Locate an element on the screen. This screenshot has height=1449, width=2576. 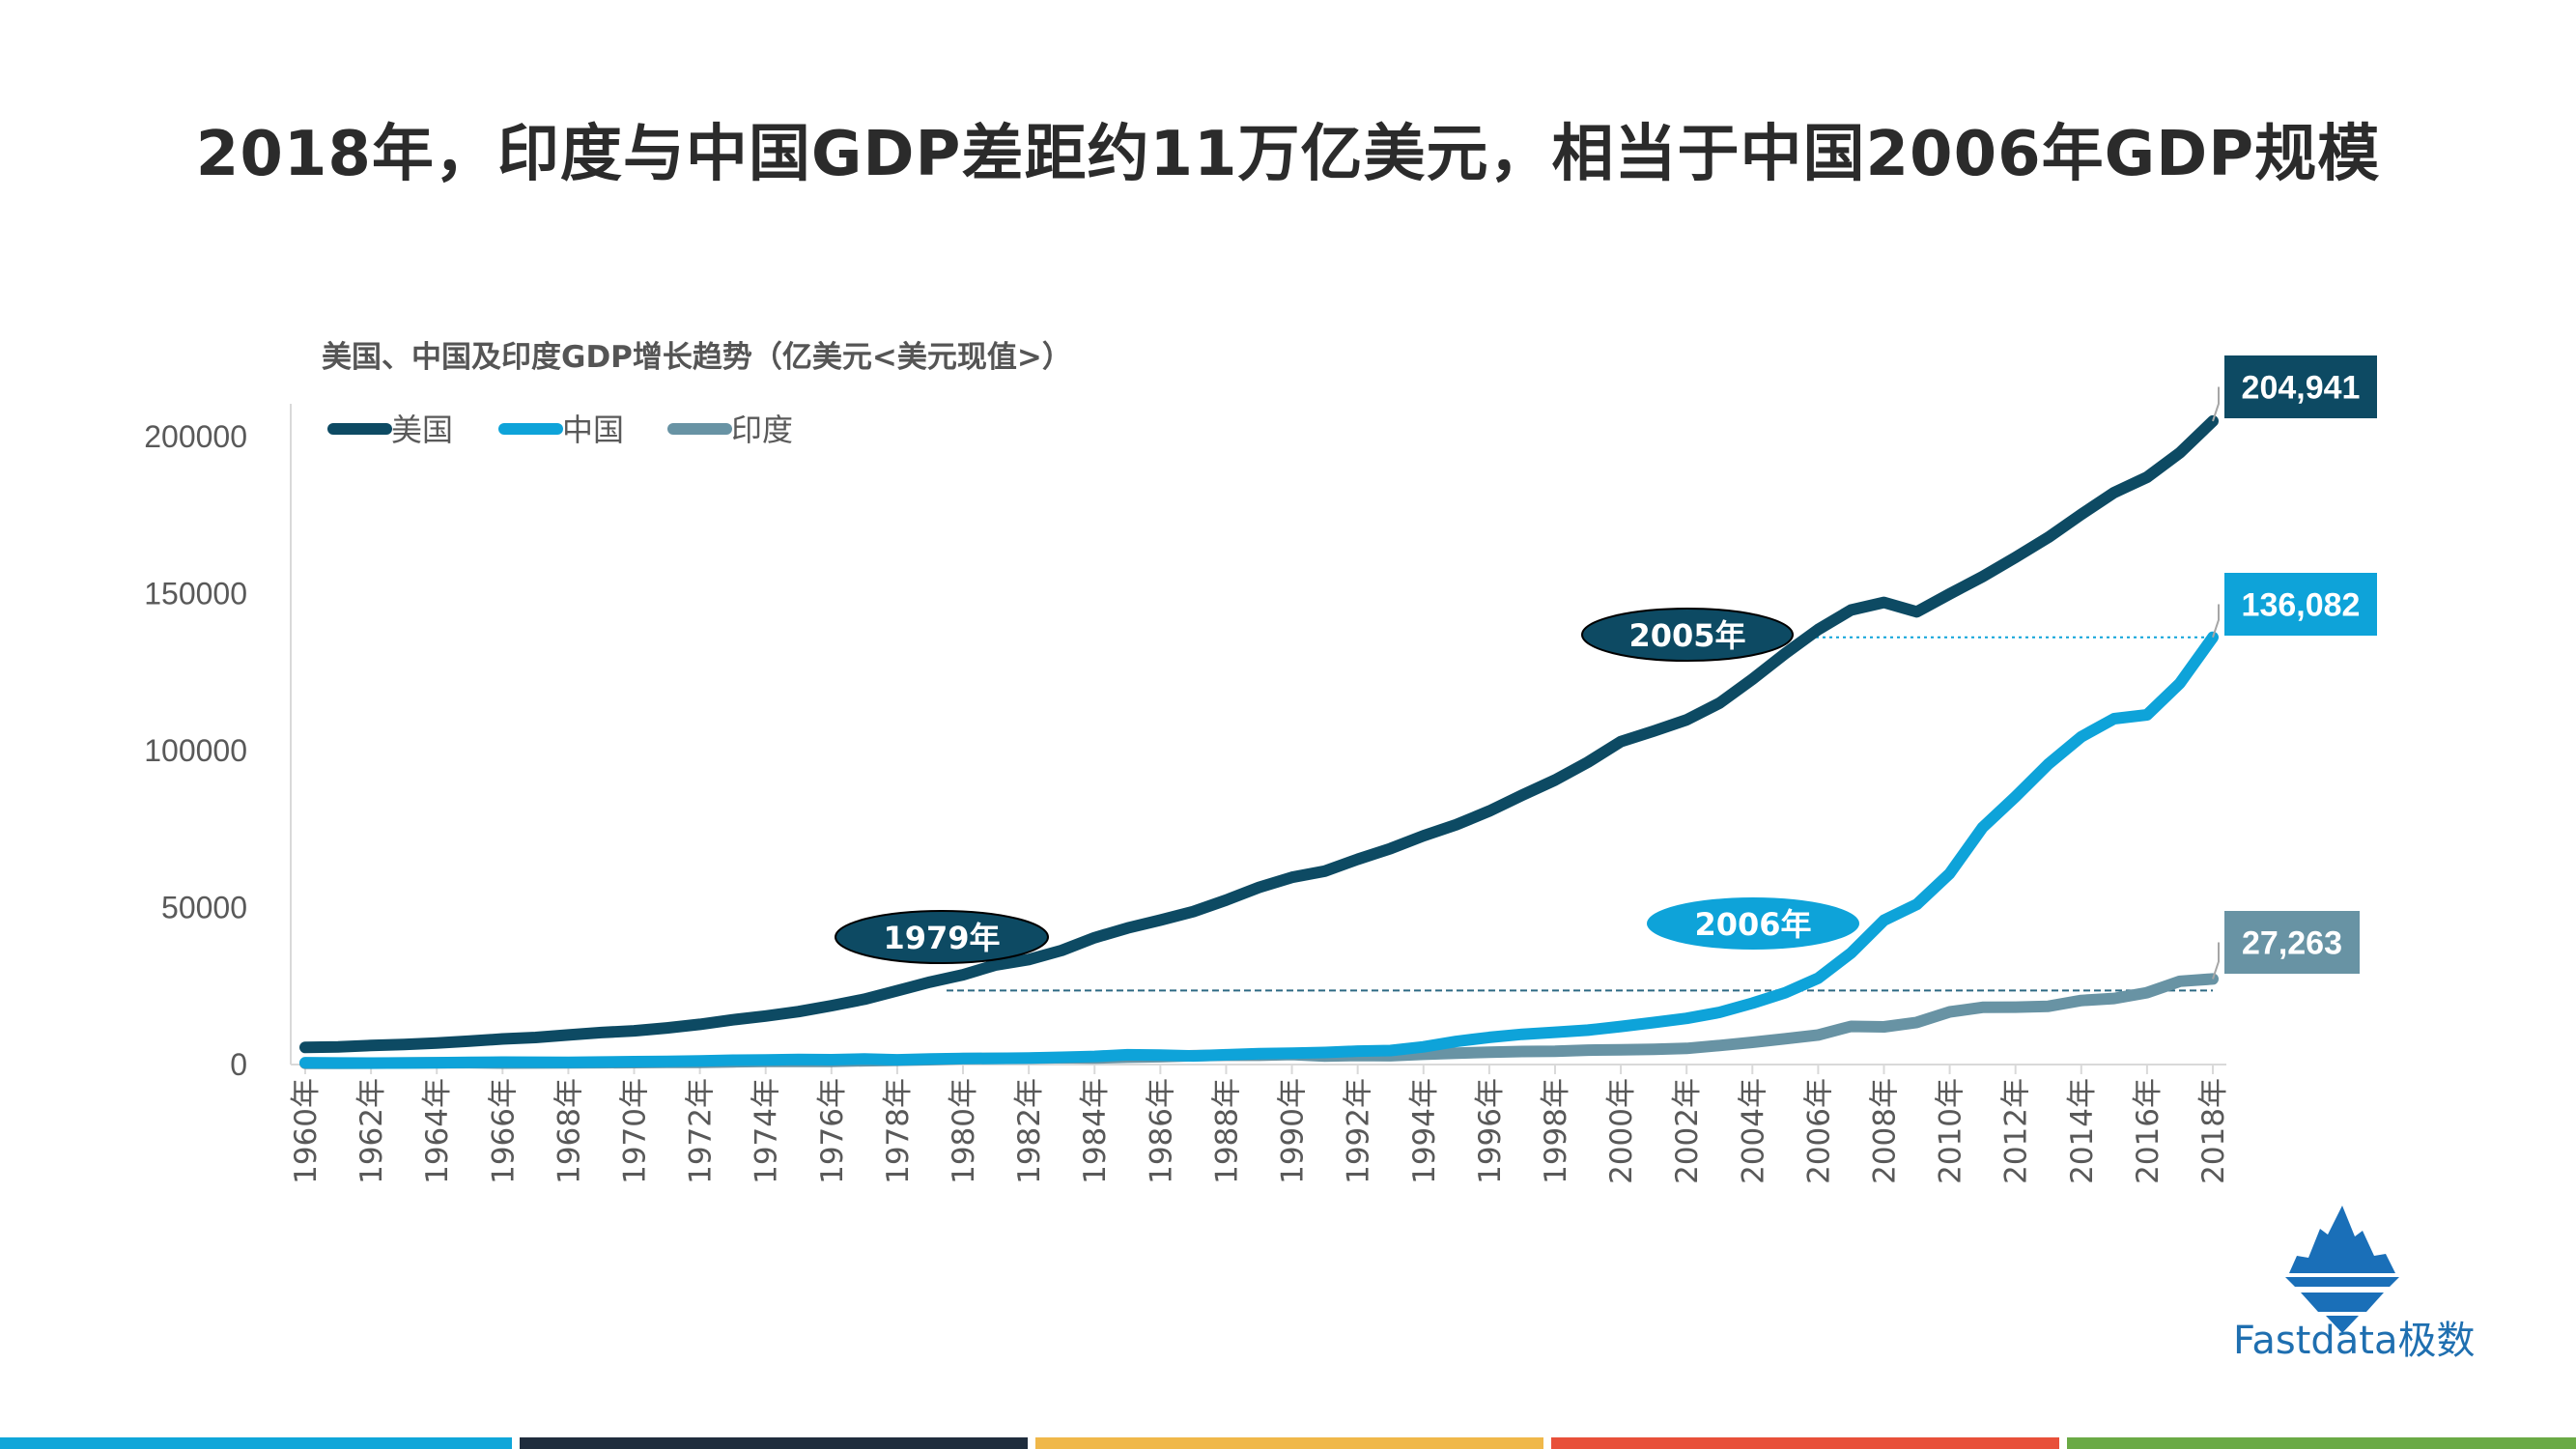
legend-label: 美国 is located at coordinates (422, 430).